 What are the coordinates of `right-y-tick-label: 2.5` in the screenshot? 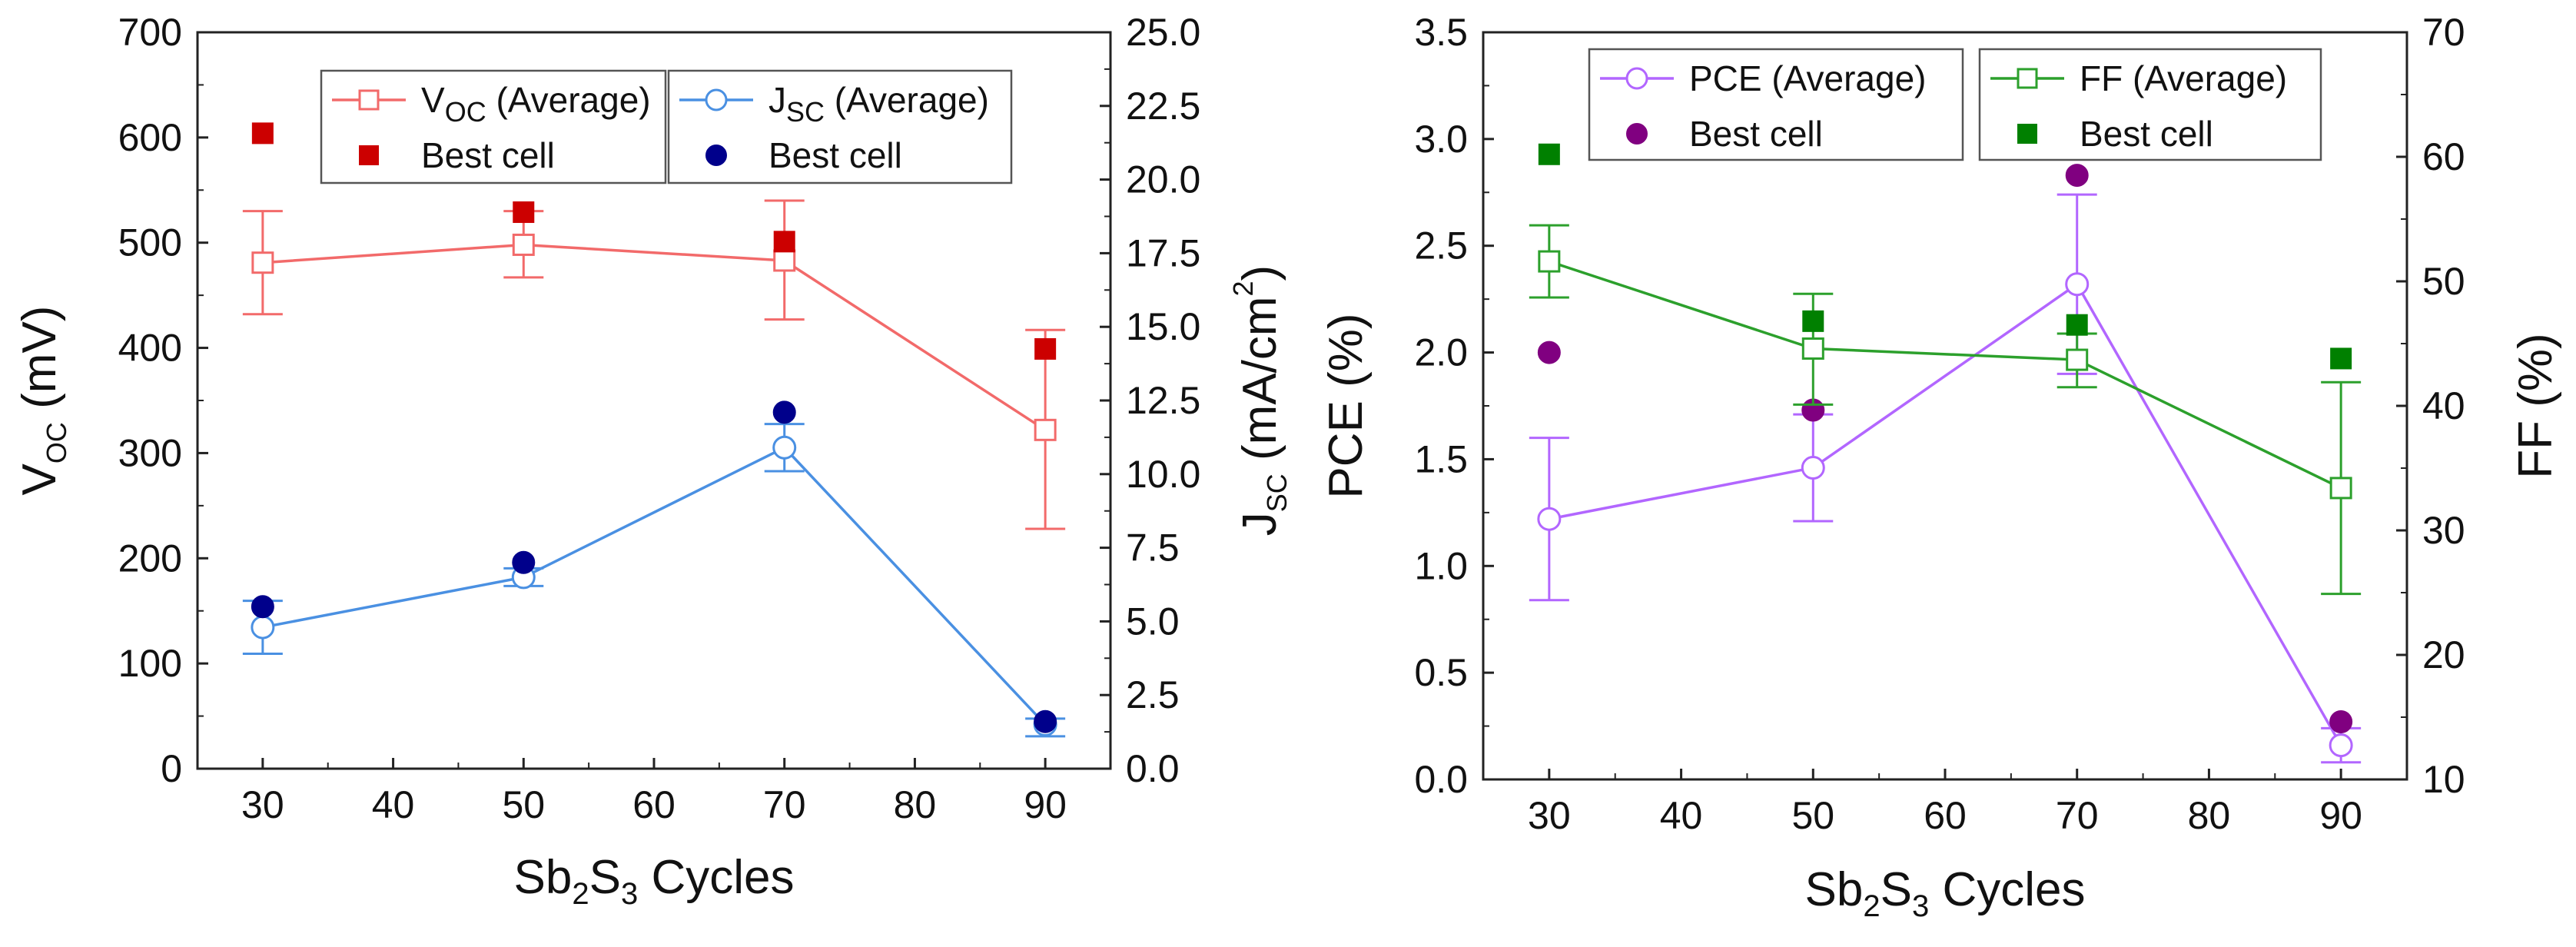 It's located at (1441, 246).